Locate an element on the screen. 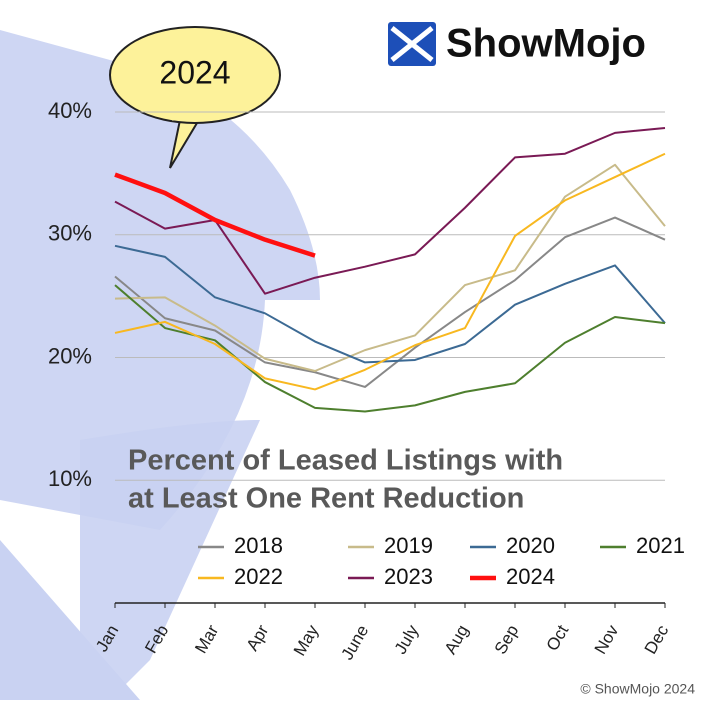 The height and width of the screenshot is (710, 710). legend-label: 2018 is located at coordinates (258, 545).